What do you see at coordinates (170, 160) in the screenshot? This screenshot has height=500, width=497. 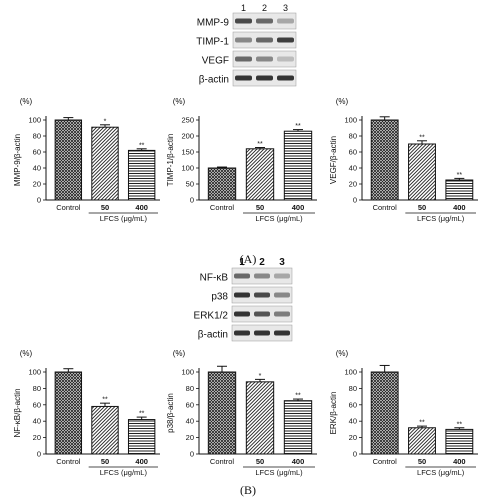 I see `y-axis-label: TIMP-1/β-actin` at bounding box center [170, 160].